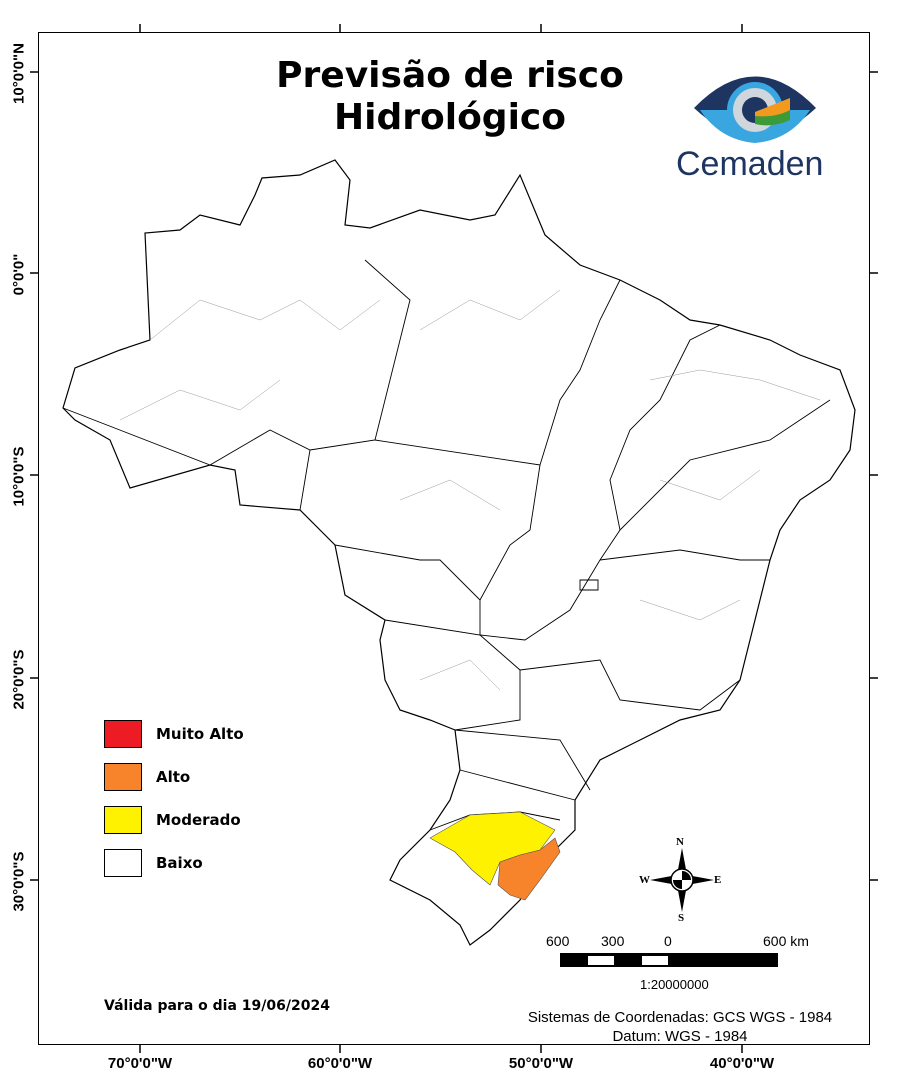  Describe the element at coordinates (680, 842) in the screenshot. I see `compass-n: N` at that location.